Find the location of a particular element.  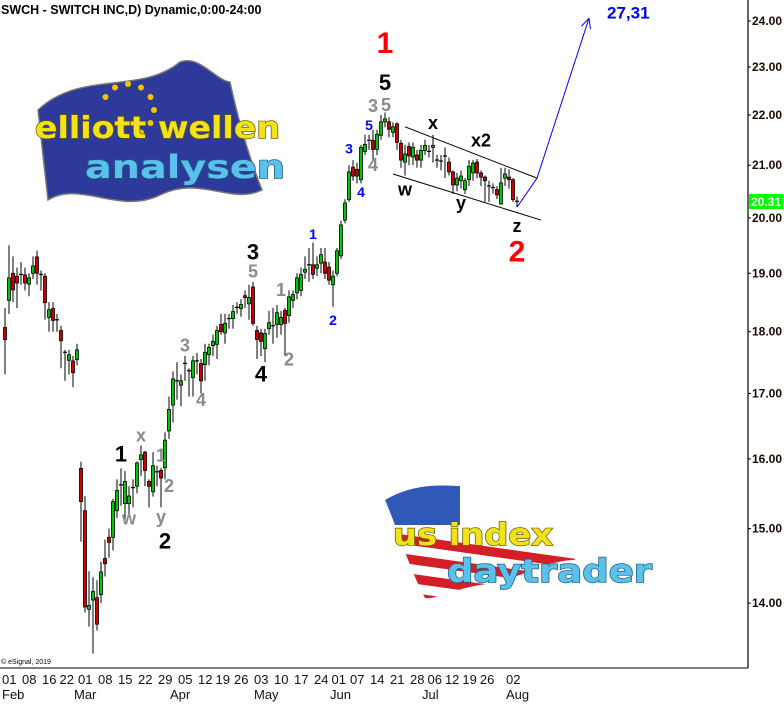

wave-label: 3 is located at coordinates (373, 106).